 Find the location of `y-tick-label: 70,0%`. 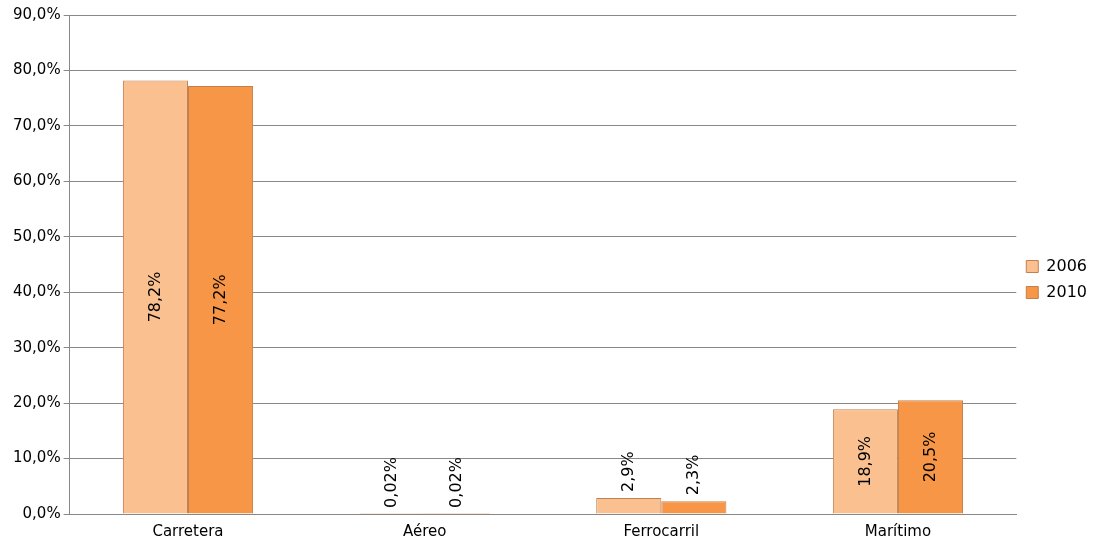

y-tick-label: 70,0% is located at coordinates (37, 124).